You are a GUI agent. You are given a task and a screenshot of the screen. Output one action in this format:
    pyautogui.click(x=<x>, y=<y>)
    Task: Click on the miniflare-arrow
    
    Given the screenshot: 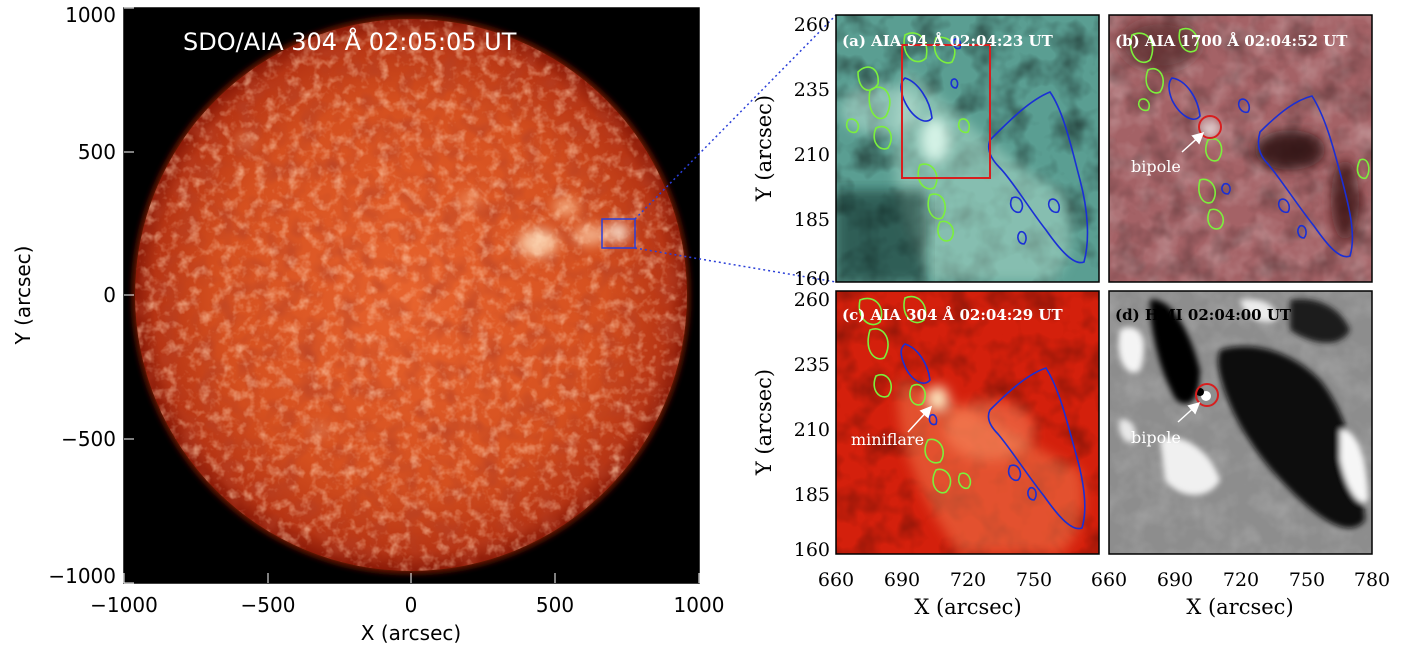 What is the action you would take?
    pyautogui.click(x=920, y=419)
    